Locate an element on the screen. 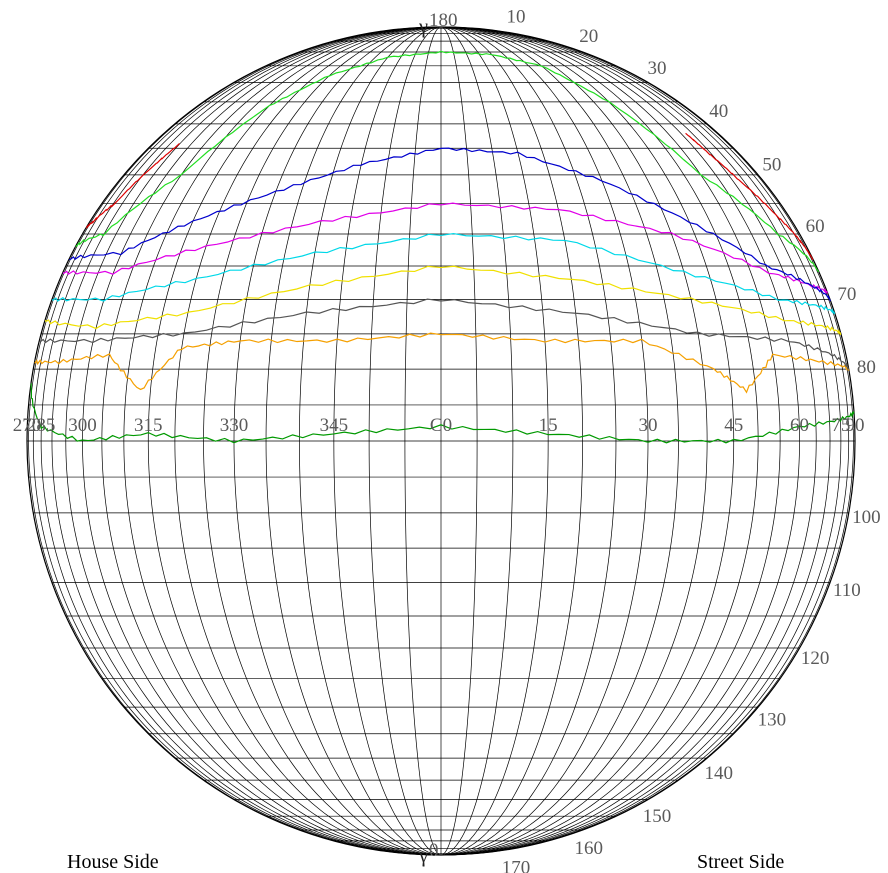  pole-top-marker: γ is located at coordinates (423, 27).